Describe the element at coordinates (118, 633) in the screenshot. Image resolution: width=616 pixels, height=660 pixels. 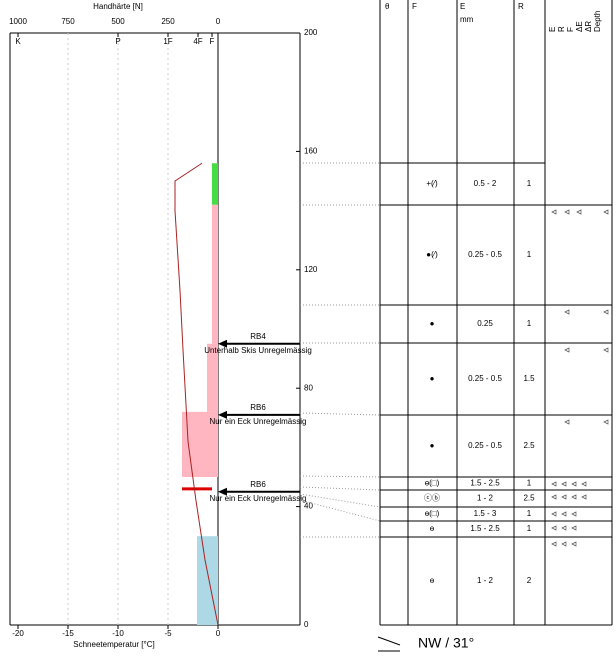
I see `temperature-tick-label: -10` at that location.